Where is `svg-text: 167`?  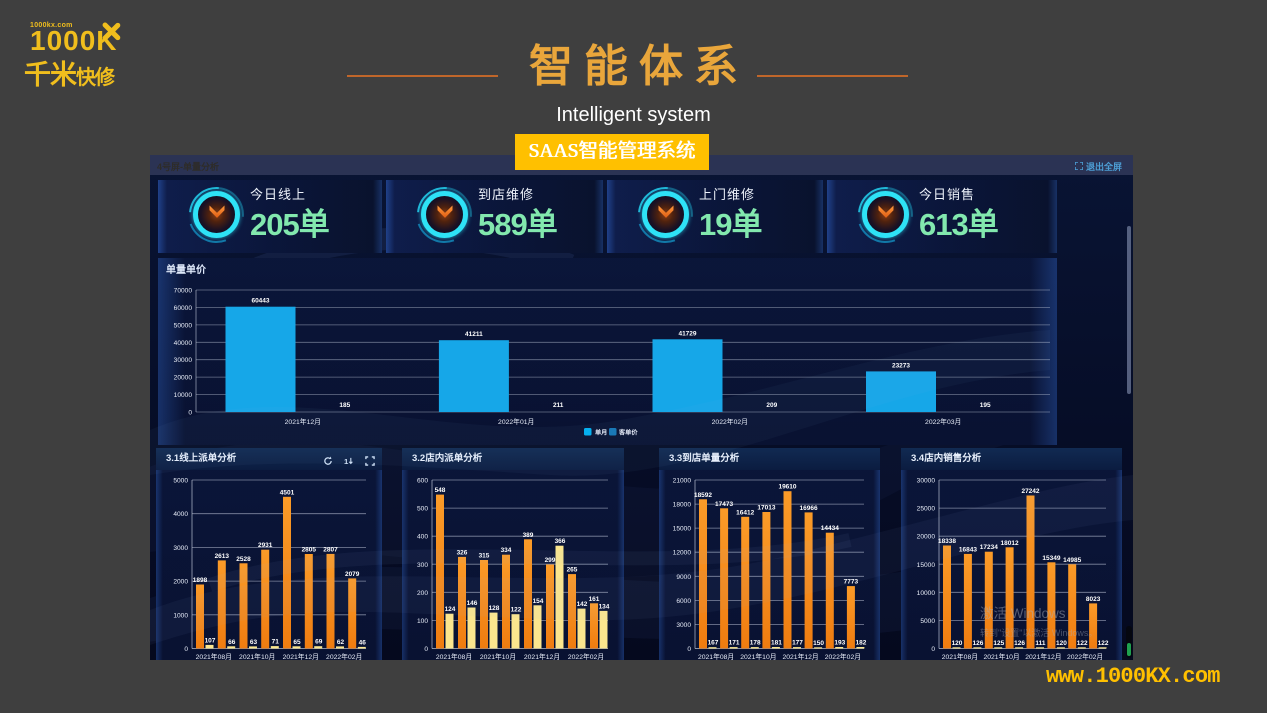 svg-text: 167 is located at coordinates (713, 643).